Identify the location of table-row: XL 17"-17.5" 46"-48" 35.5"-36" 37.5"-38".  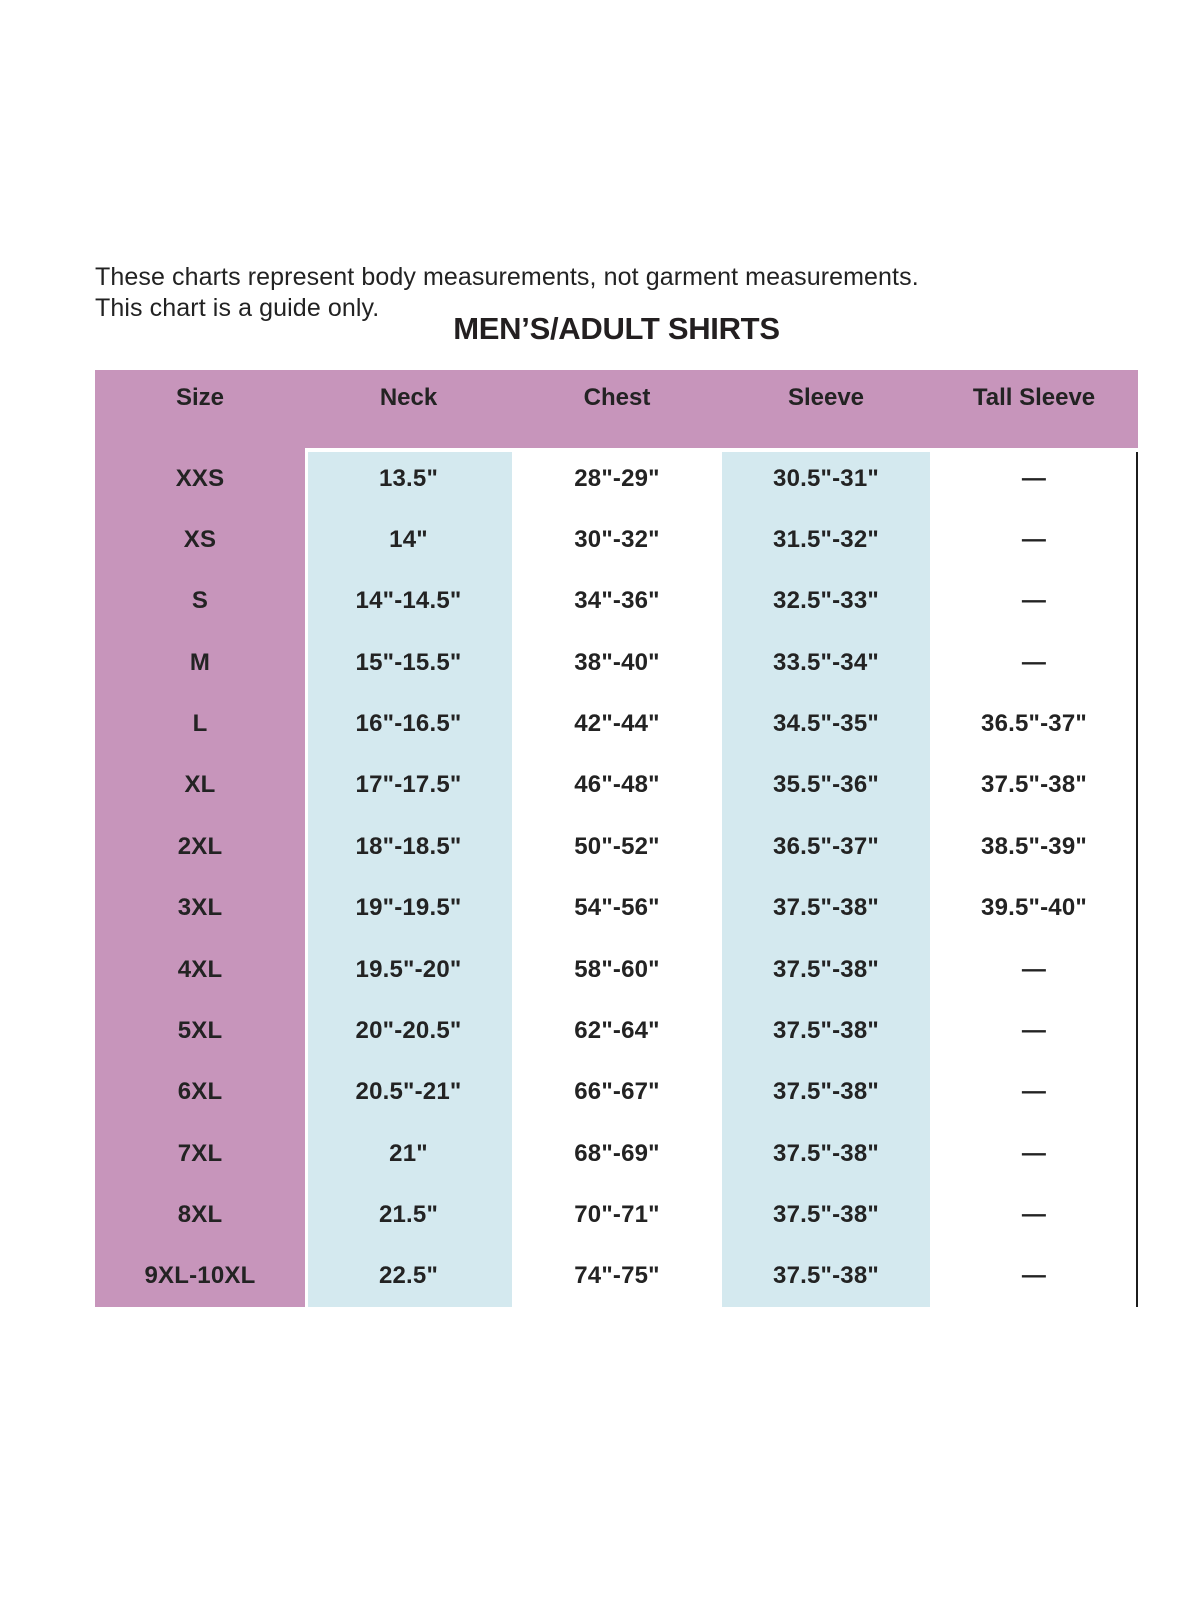
(616, 785).